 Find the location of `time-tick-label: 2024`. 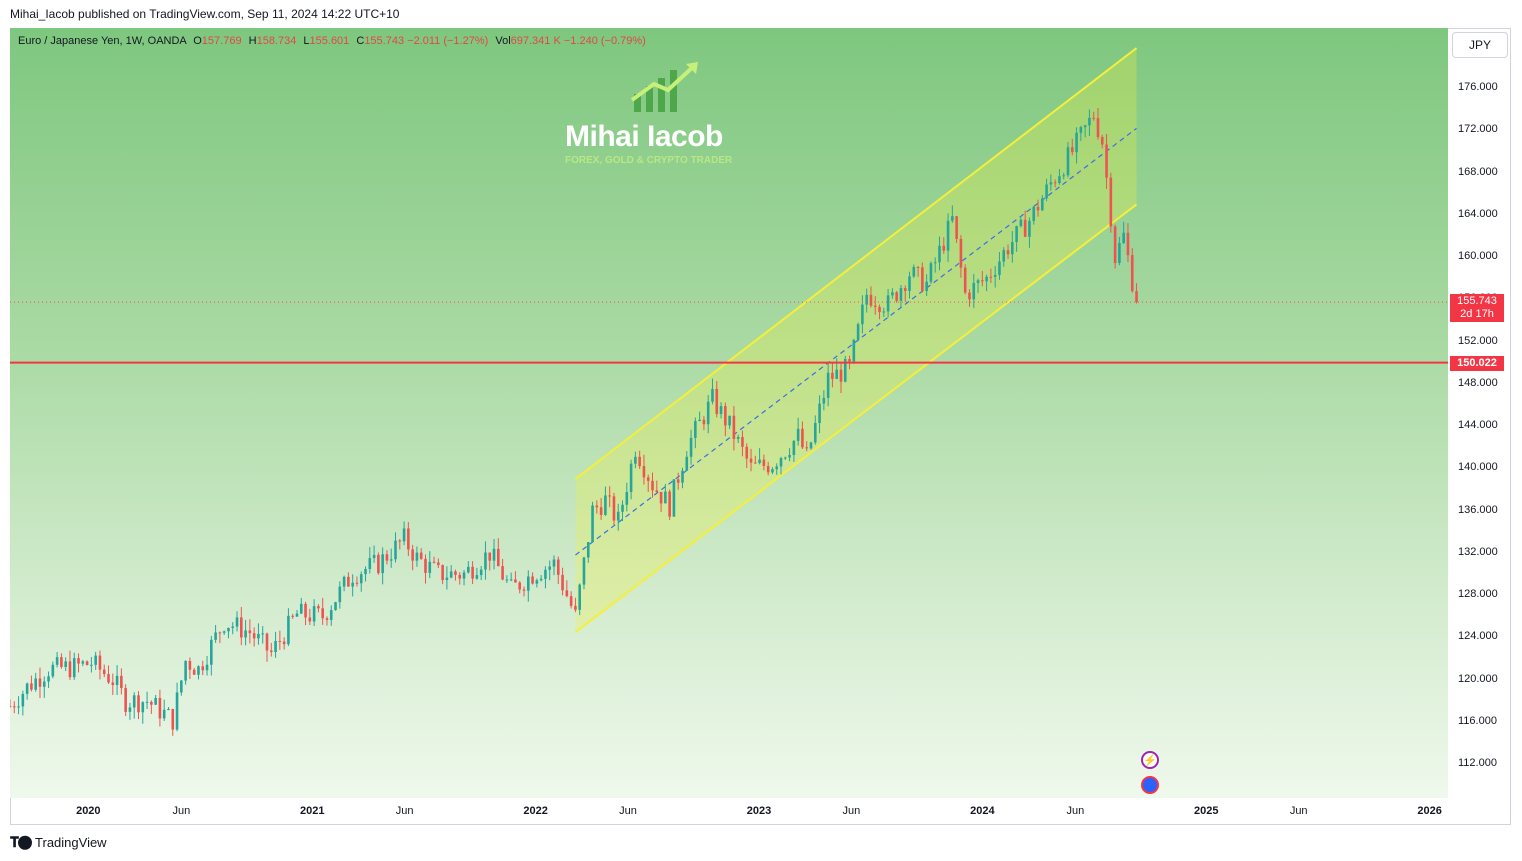

time-tick-label: 2024 is located at coordinates (982, 811).